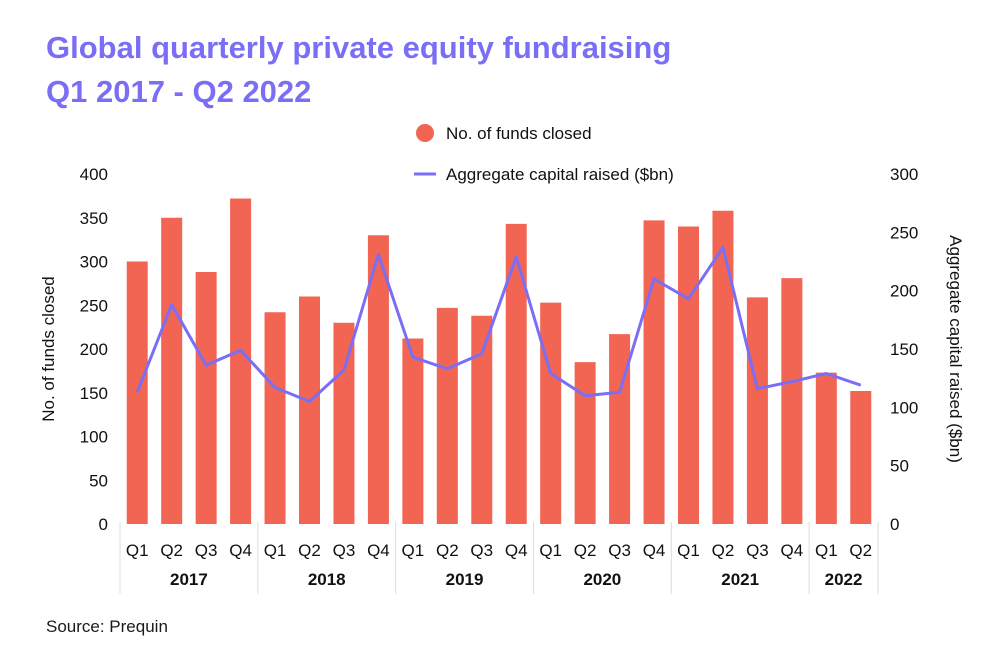 Image resolution: width=1000 pixels, height=657 pixels. I want to click on y-tick-label-left: 150, so click(94, 393).